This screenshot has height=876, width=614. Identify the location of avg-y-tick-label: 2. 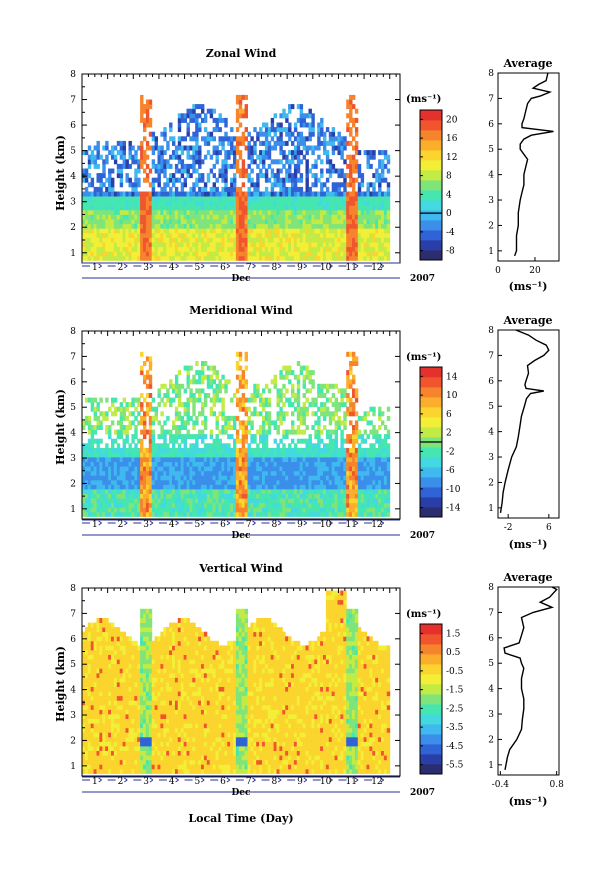
(491, 226).